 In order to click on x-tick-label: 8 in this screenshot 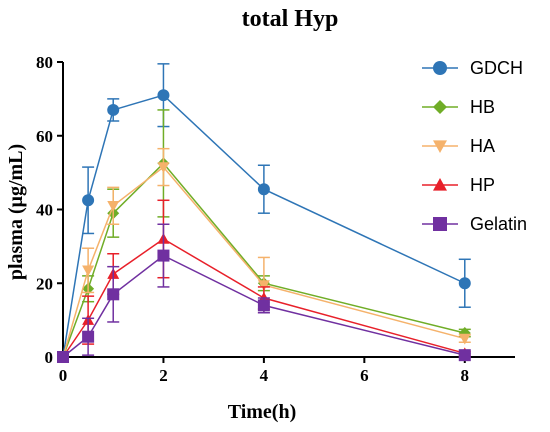, I will do `click(465, 375)`.